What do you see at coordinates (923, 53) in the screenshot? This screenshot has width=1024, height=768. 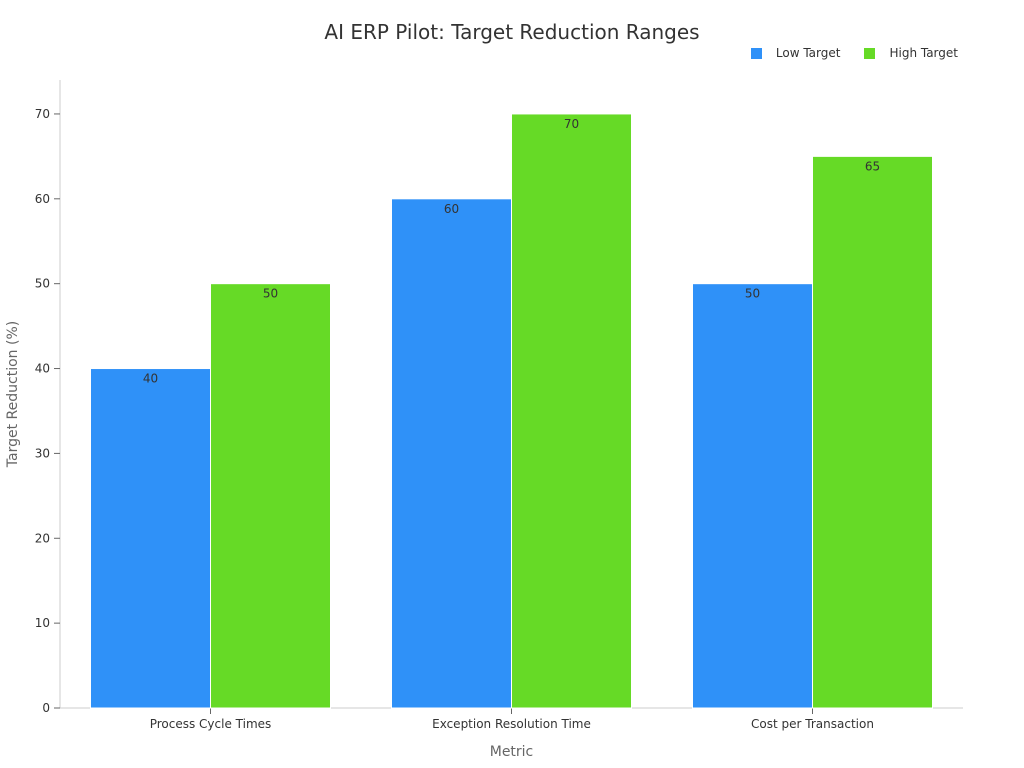 I see `legend-label-high-target: High Target` at bounding box center [923, 53].